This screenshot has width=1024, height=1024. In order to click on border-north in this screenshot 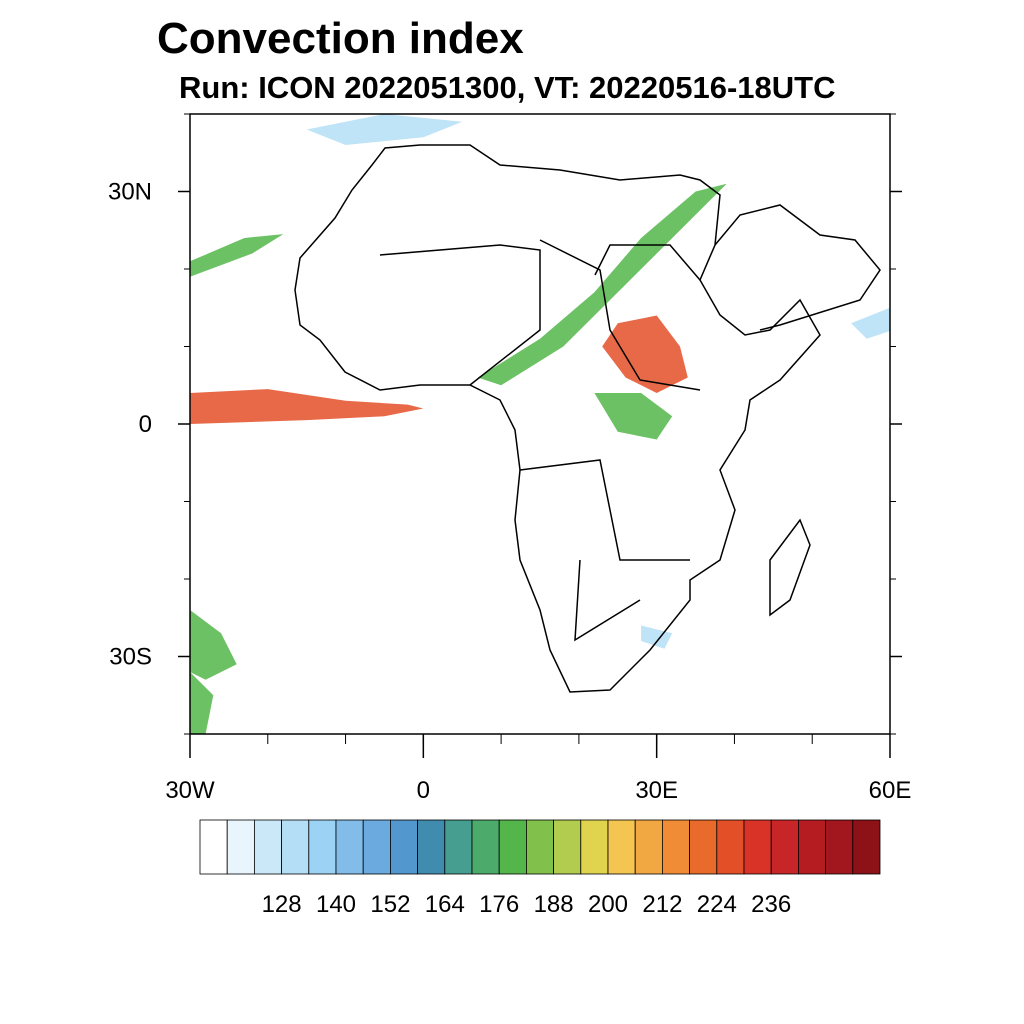, I will do `click(647, 262)`.